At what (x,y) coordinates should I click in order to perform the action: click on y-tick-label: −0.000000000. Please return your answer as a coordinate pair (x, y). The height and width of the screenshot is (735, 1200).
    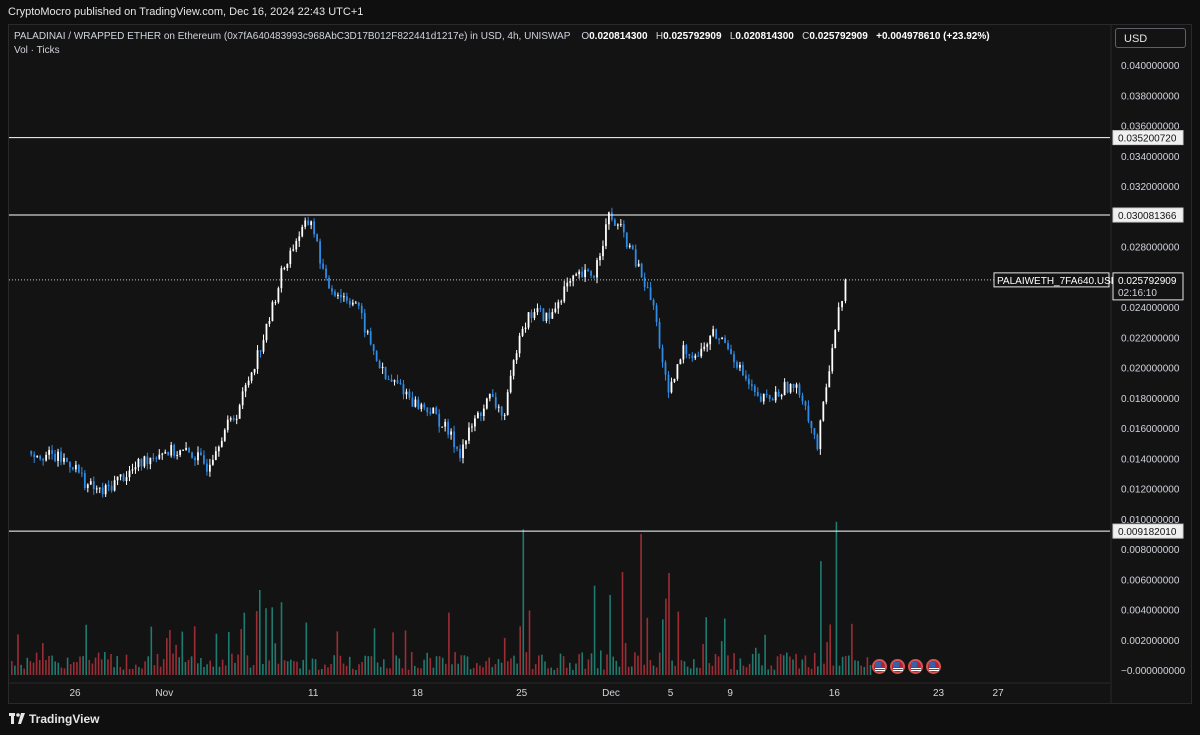
    Looking at the image, I should click on (1153, 671).